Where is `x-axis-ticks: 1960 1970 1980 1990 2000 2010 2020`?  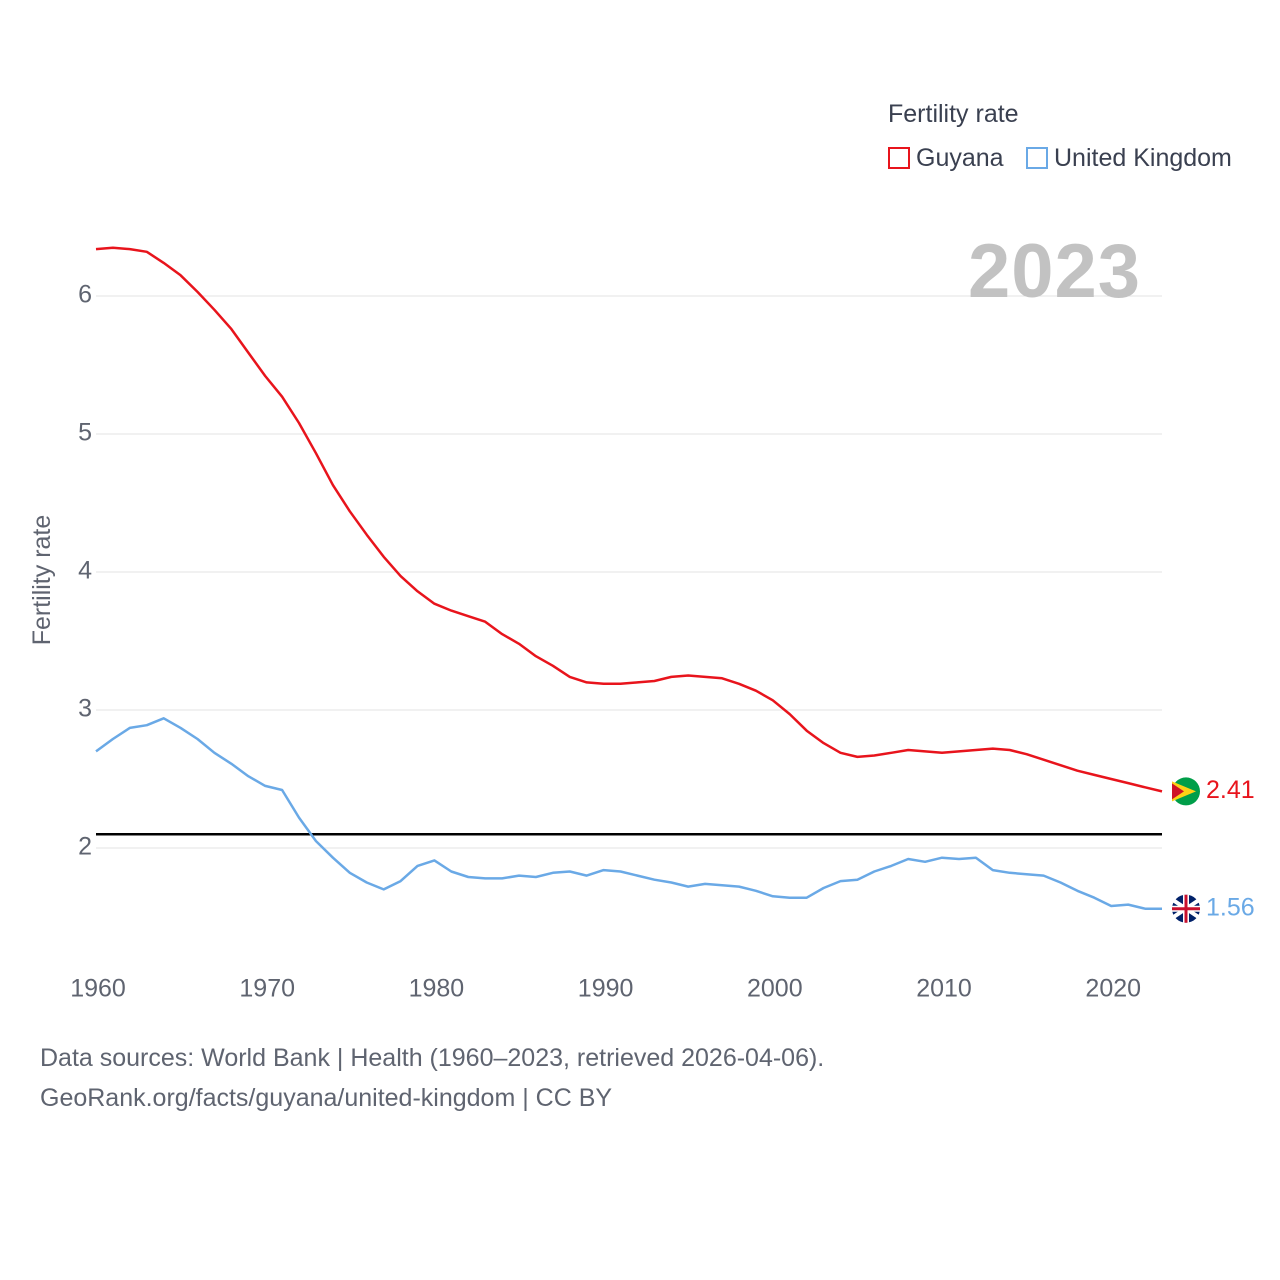
x-axis-ticks: 1960 1970 1980 1990 2000 2010 2020 is located at coordinates (605, 989).